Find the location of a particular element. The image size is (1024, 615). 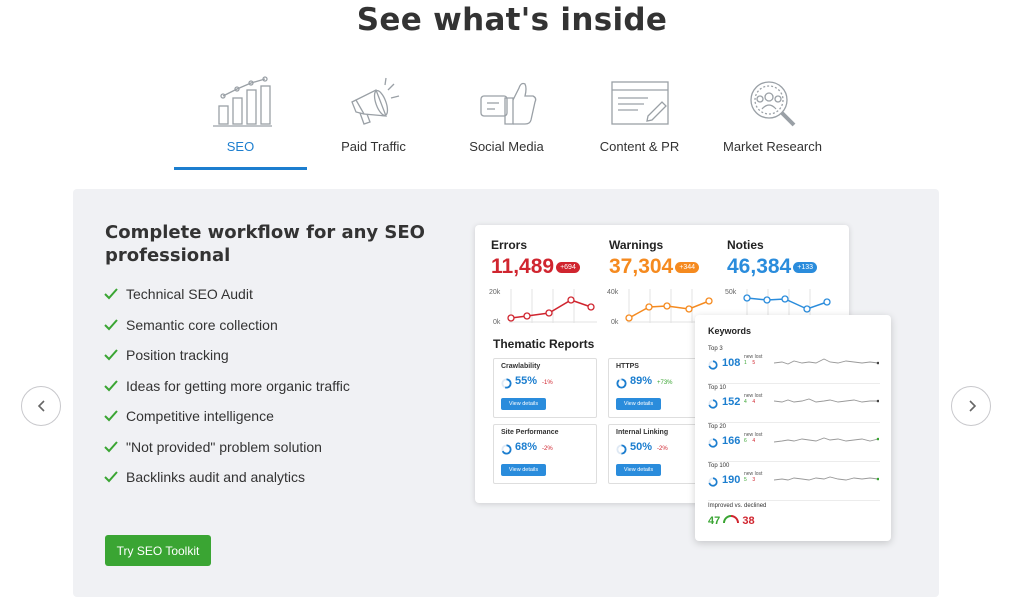

gauge-icon is located at coordinates (731, 519).